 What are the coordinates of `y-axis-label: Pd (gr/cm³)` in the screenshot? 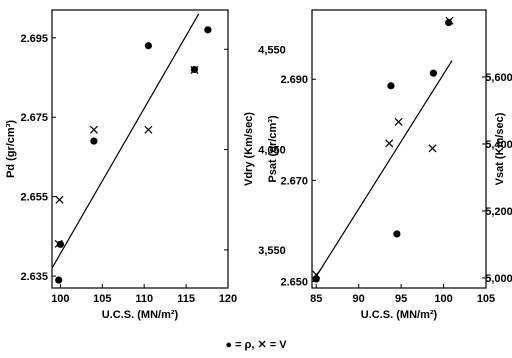 It's located at (11, 149).